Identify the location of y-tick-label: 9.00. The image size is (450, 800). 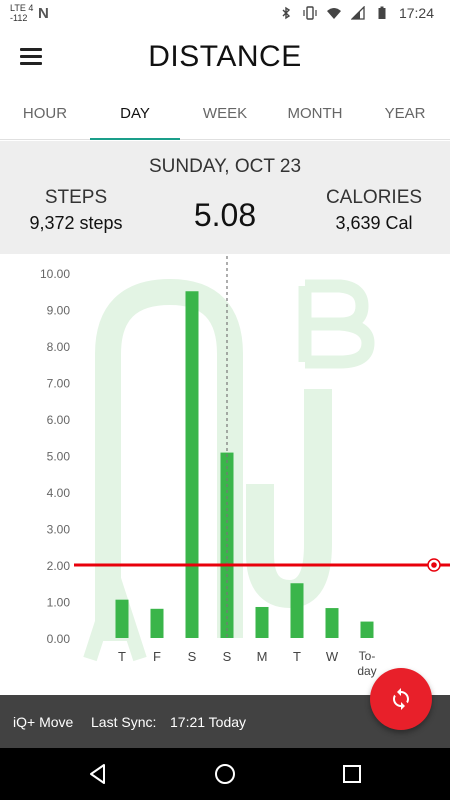
(59, 311).